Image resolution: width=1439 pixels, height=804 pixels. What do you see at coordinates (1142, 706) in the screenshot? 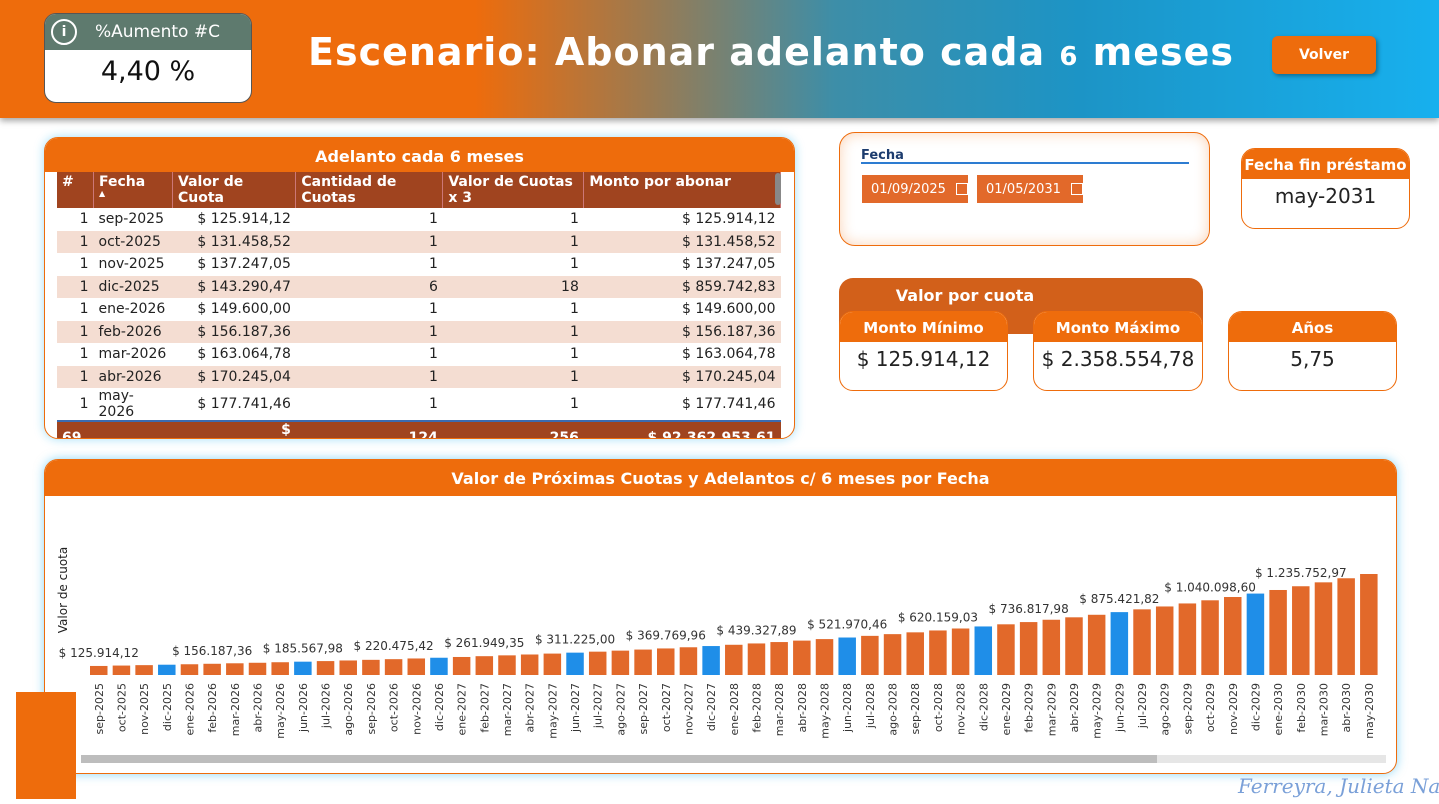
I see `x-tick-label: jul-2029` at bounding box center [1142, 706].